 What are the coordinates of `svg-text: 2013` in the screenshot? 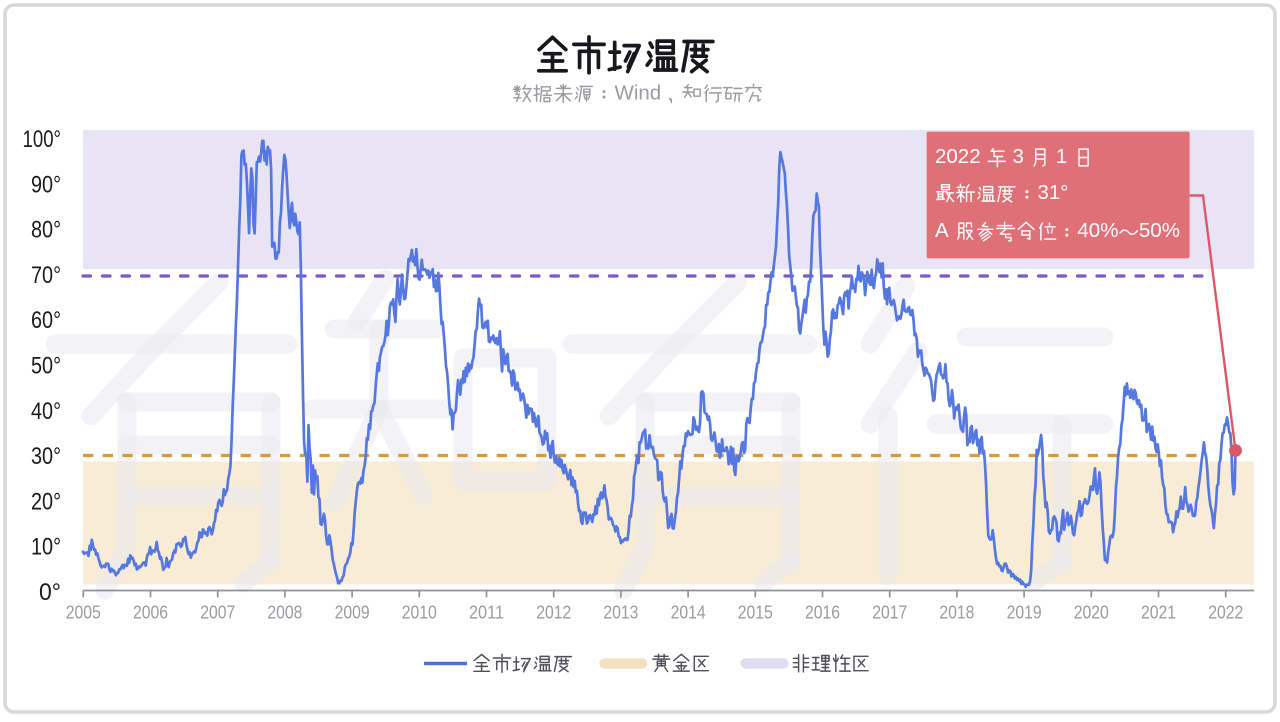 It's located at (620, 612).